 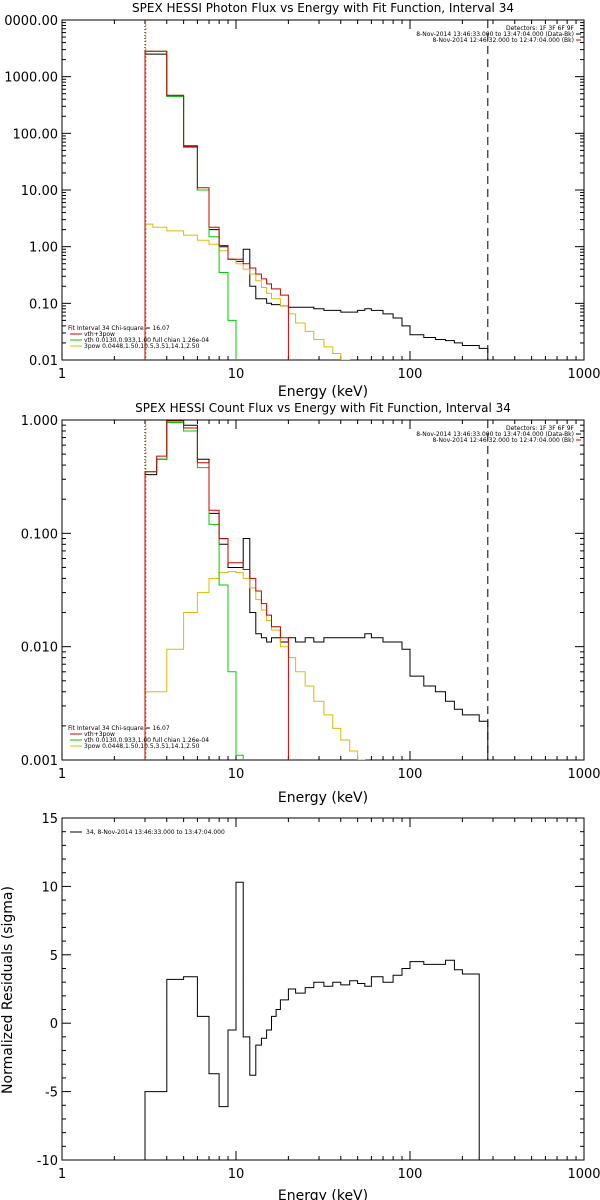 I want to click on photon-flux-xlabel: Energy (keV), so click(x=323, y=392).